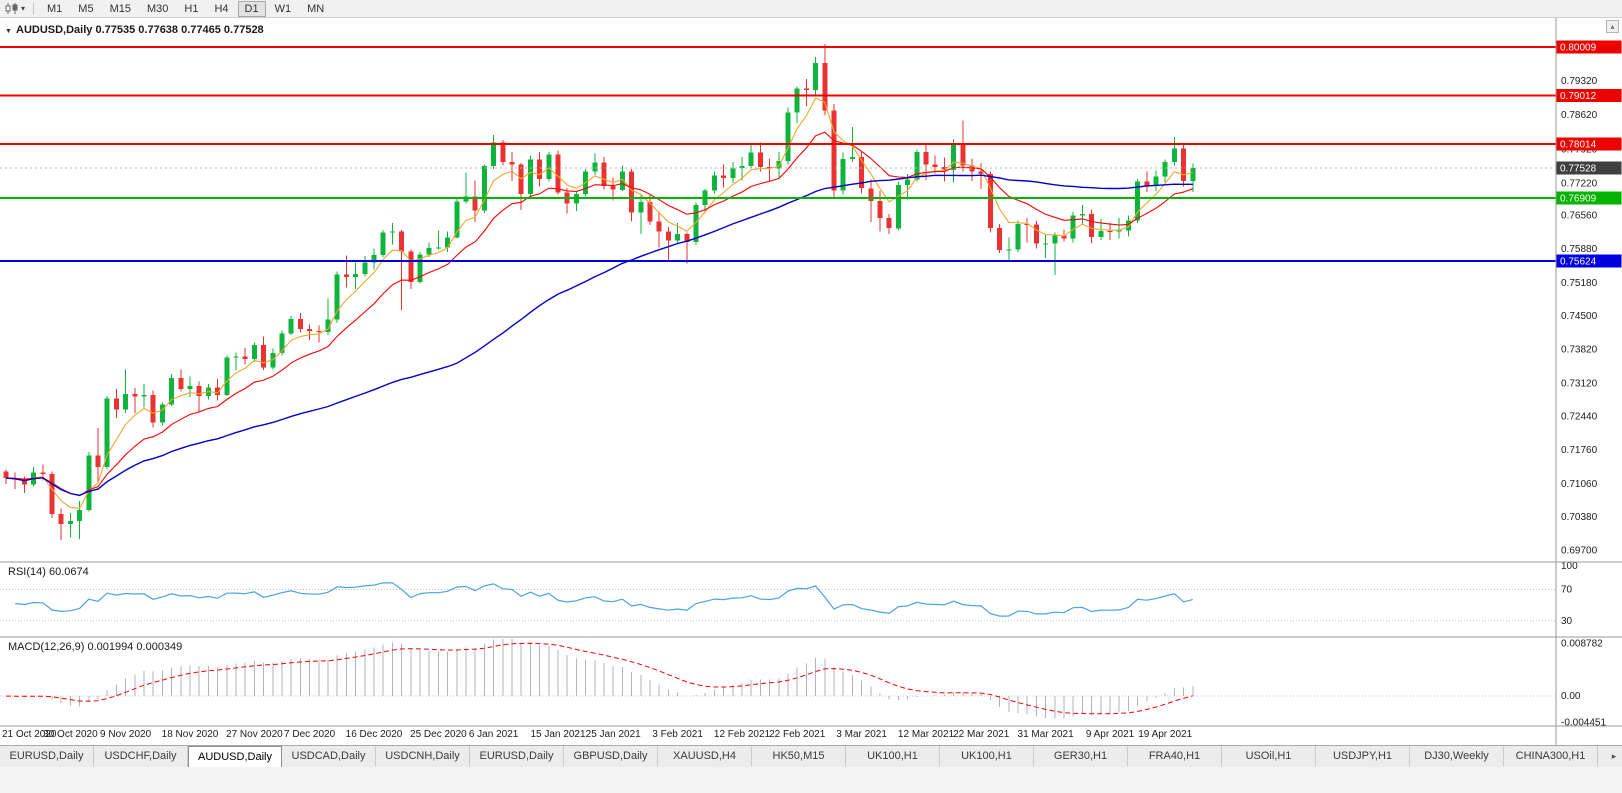 This screenshot has height=793, width=1622. What do you see at coordinates (1457, 756) in the screenshot?
I see `chart-tab: DJ30,Weekly` at bounding box center [1457, 756].